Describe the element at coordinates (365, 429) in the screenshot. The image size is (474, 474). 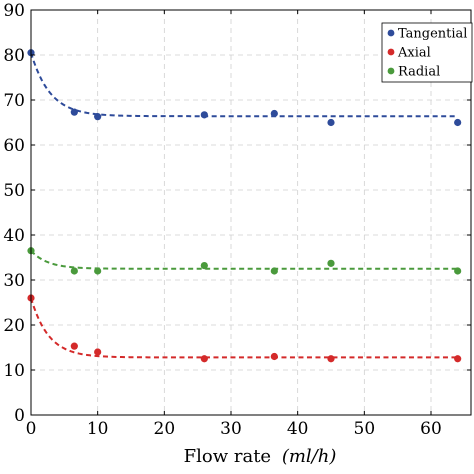
I see `x-tick-label: 50` at that location.